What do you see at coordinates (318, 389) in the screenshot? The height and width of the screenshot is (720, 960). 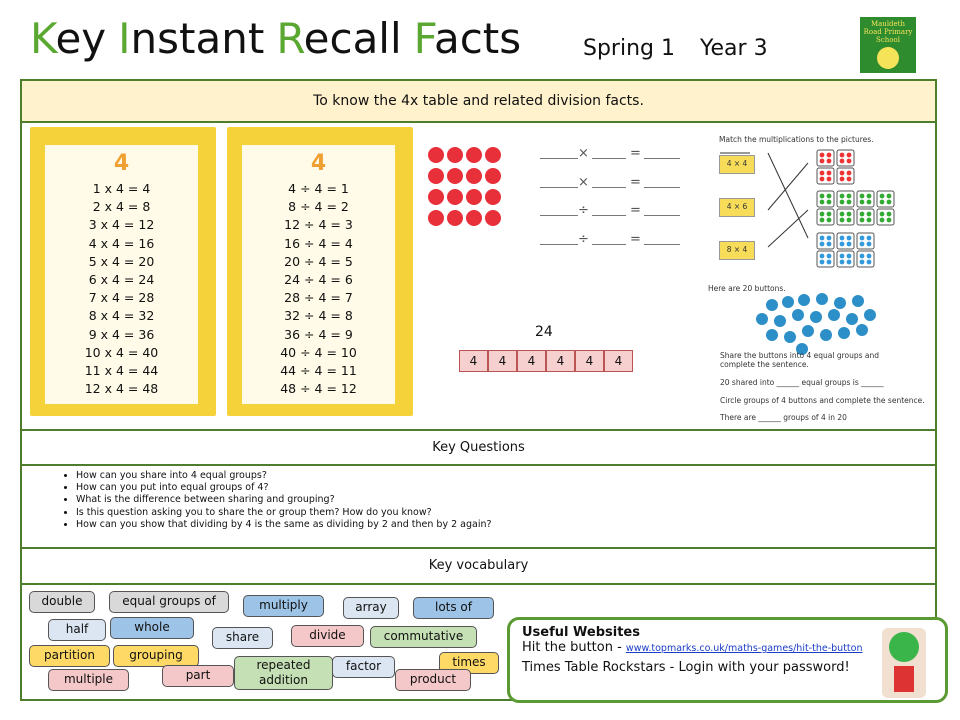 I see `fact: 48 ÷ 4 = 12` at bounding box center [318, 389].